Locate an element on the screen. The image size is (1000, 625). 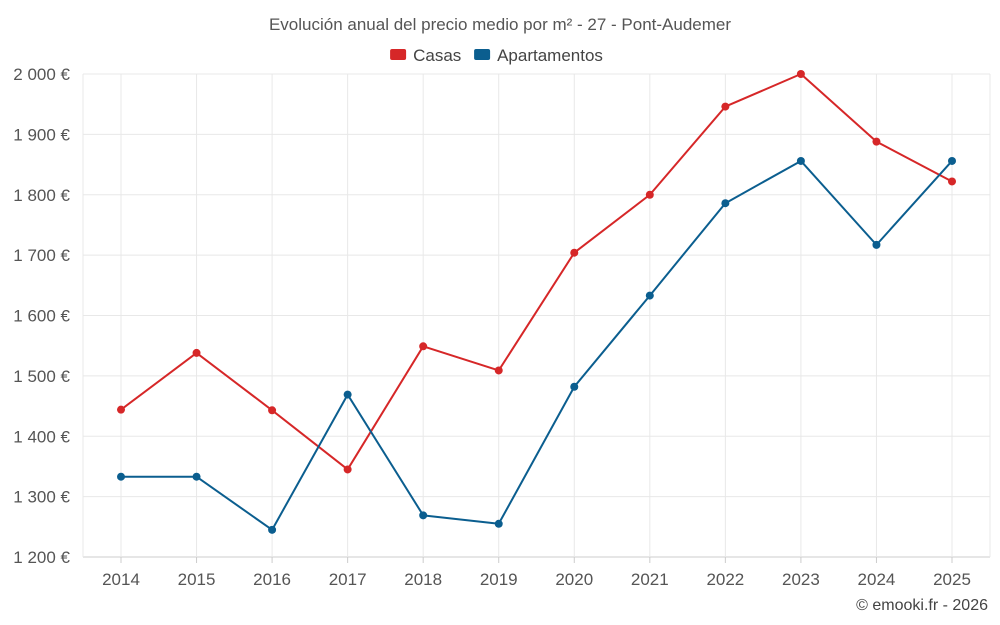
x-tick-label: 2020 is located at coordinates (574, 579).